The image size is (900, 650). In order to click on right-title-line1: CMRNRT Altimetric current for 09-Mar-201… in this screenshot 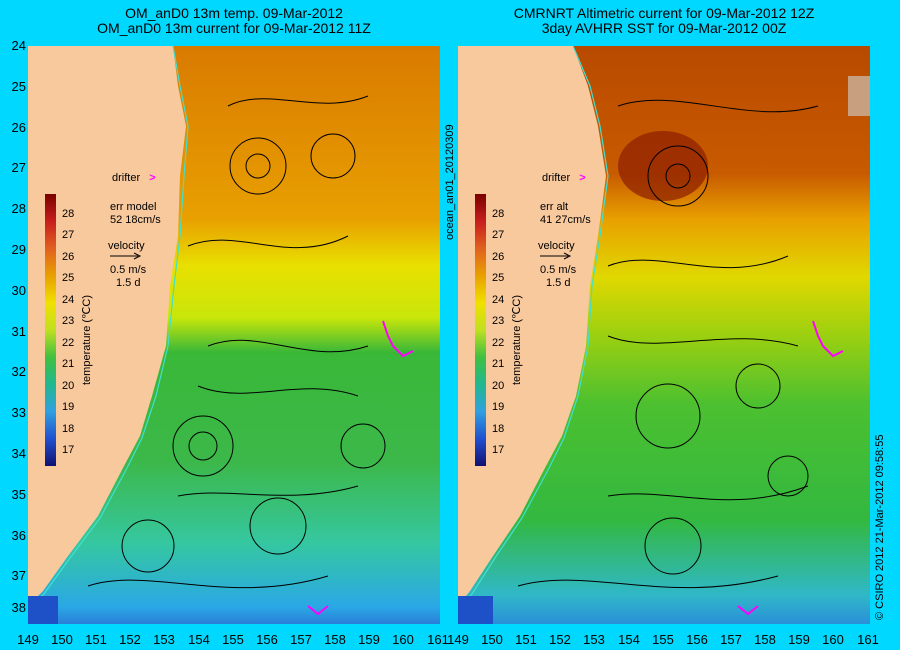, I will do `click(664, 13)`.